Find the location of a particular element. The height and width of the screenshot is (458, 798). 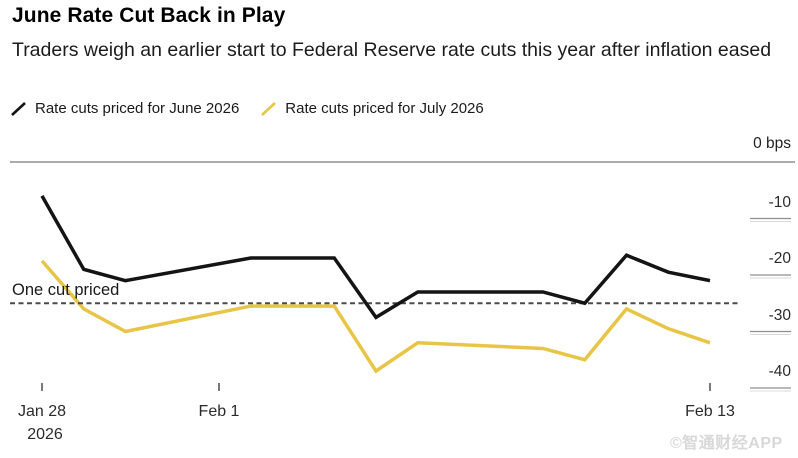

x-axis-tick-label: Jan 28 2026 is located at coordinates (42, 423).